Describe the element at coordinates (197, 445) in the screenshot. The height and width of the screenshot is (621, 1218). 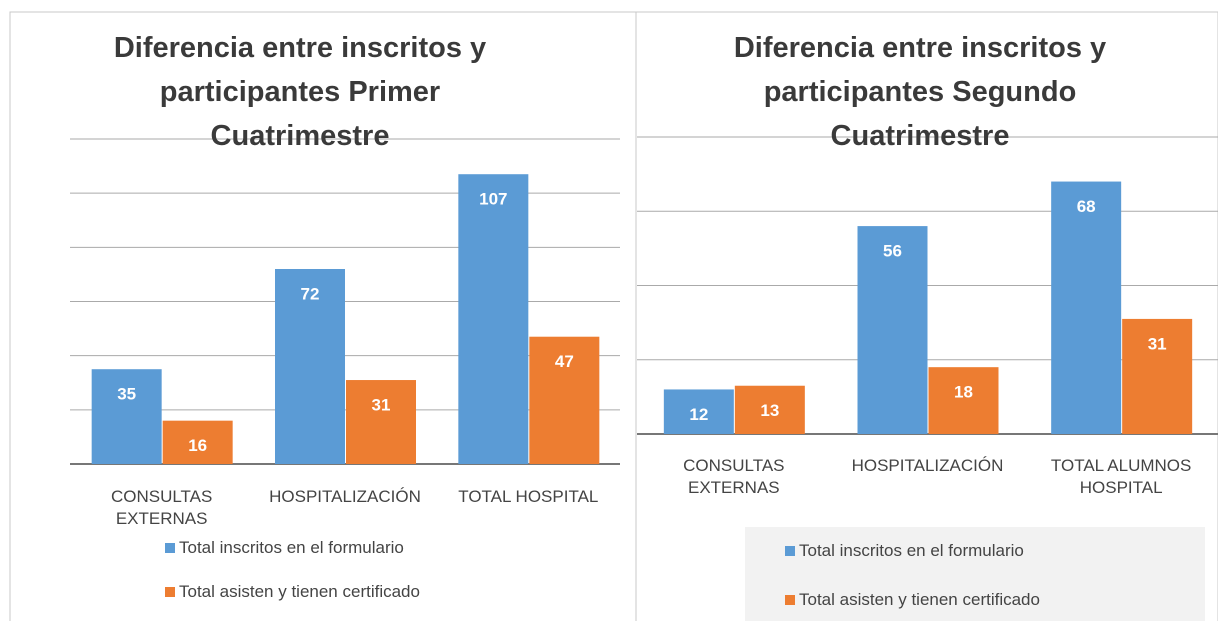
I see `value-label: 16` at that location.